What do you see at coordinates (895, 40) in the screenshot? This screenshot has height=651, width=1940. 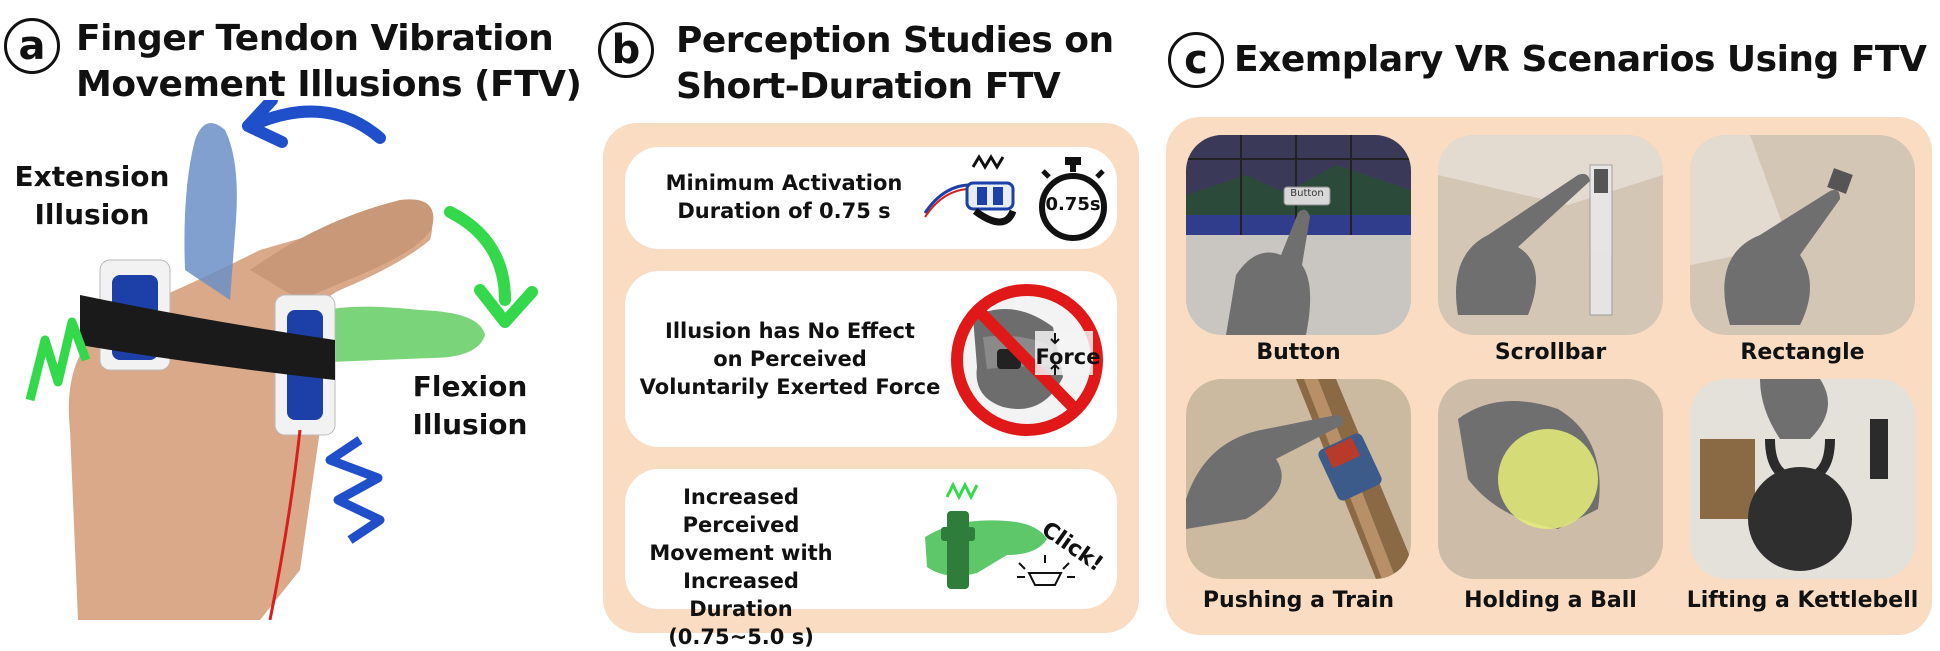 I see `panel-b-title-line1: Perception Studies on` at bounding box center [895, 40].